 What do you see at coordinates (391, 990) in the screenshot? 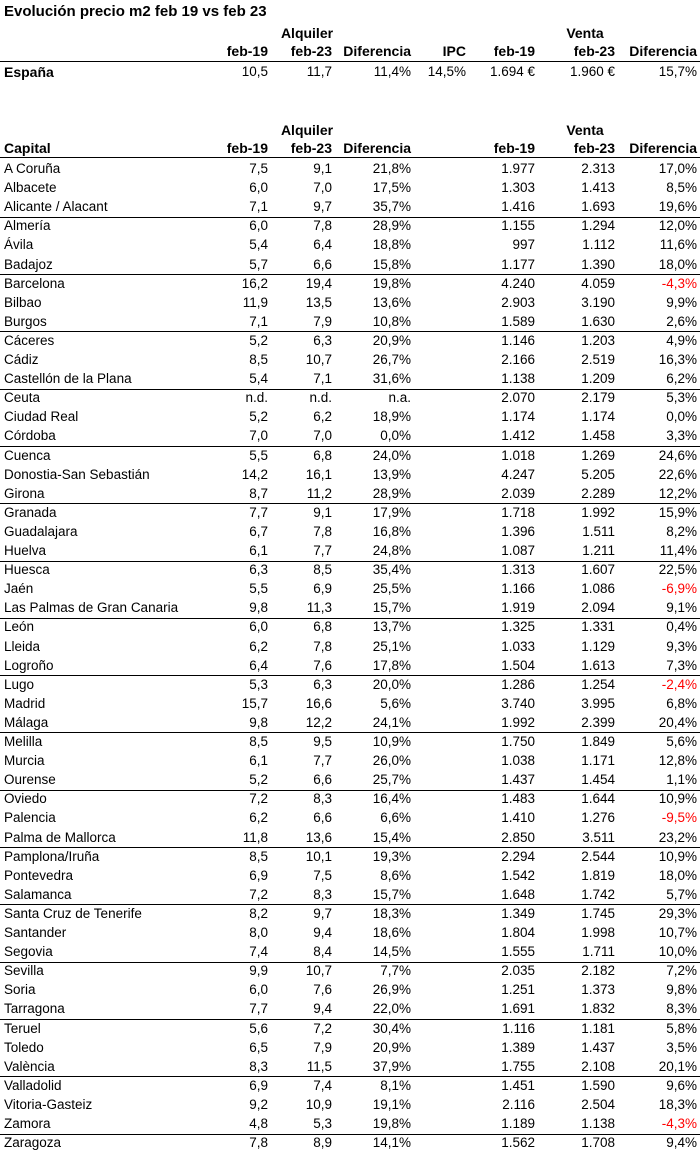
I see `cell: 26,9%` at bounding box center [391, 990].